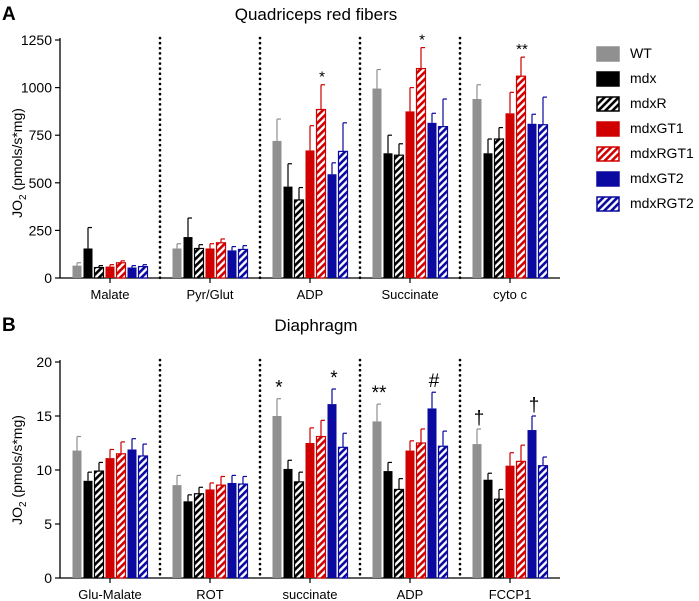 Image resolution: width=699 pixels, height=601 pixels. What do you see at coordinates (210, 294) in the screenshot?
I see `x-tick-label: Pyr/Glut` at bounding box center [210, 294].